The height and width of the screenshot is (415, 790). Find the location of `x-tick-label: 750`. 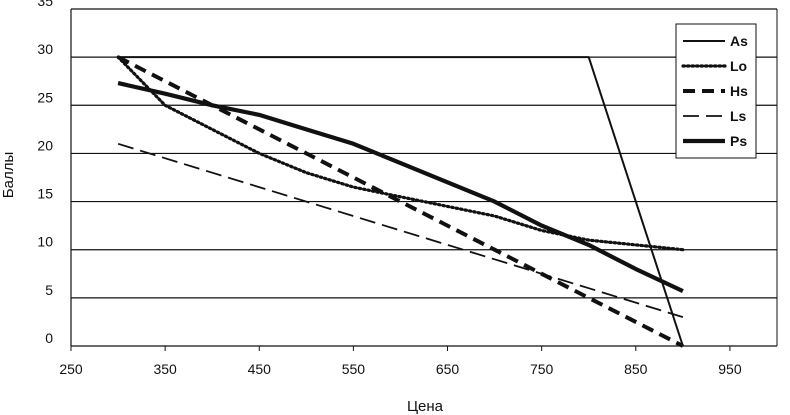

x-tick-label: 750 is located at coordinates (542, 369).